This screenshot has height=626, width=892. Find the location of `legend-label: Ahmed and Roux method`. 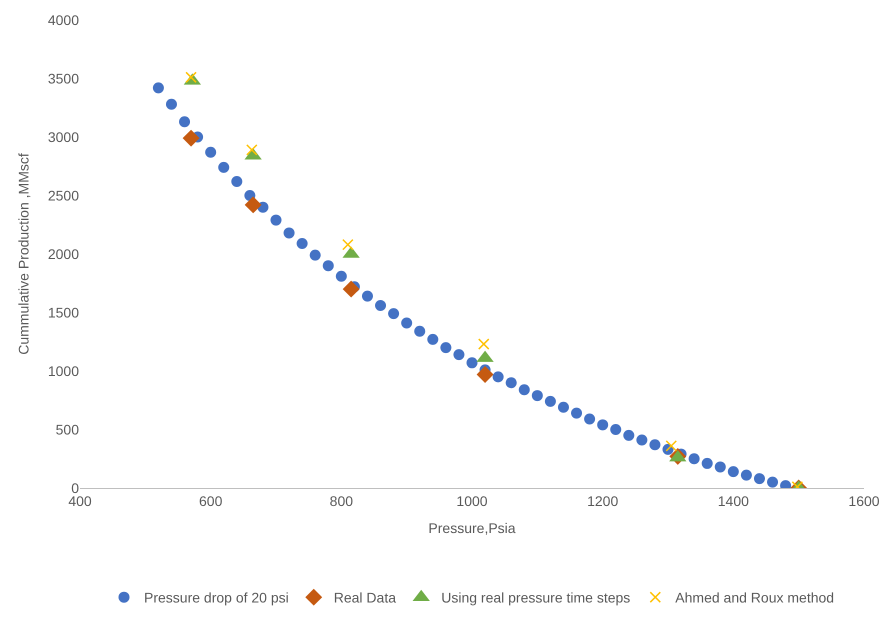

legend-label: Ahmed and Roux method is located at coordinates (754, 598).